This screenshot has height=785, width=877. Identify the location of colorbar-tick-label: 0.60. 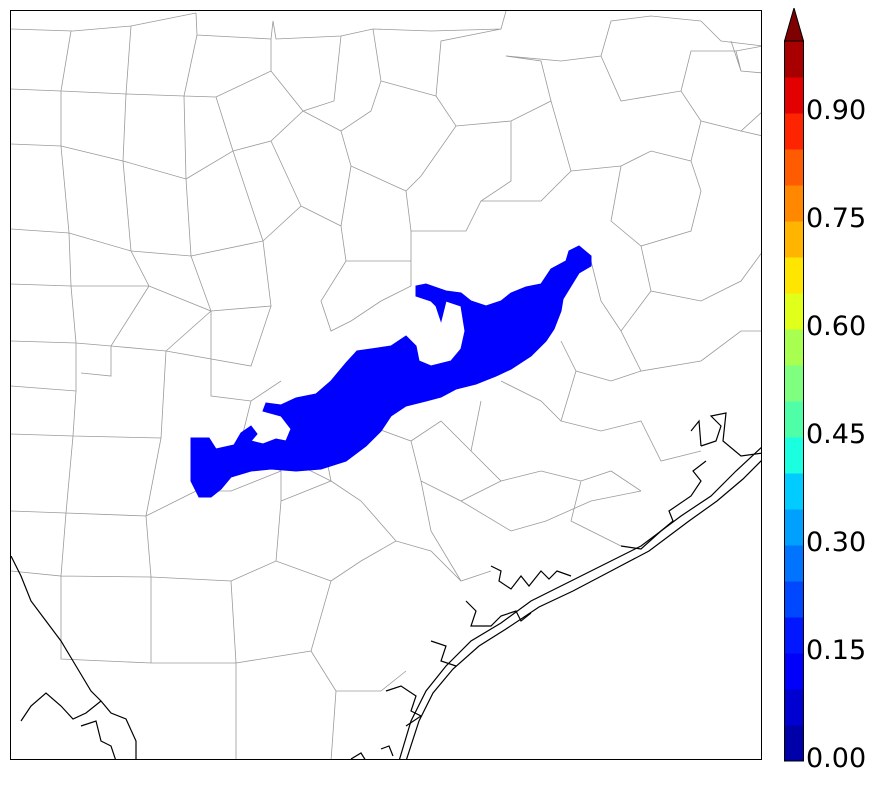
(836, 326).